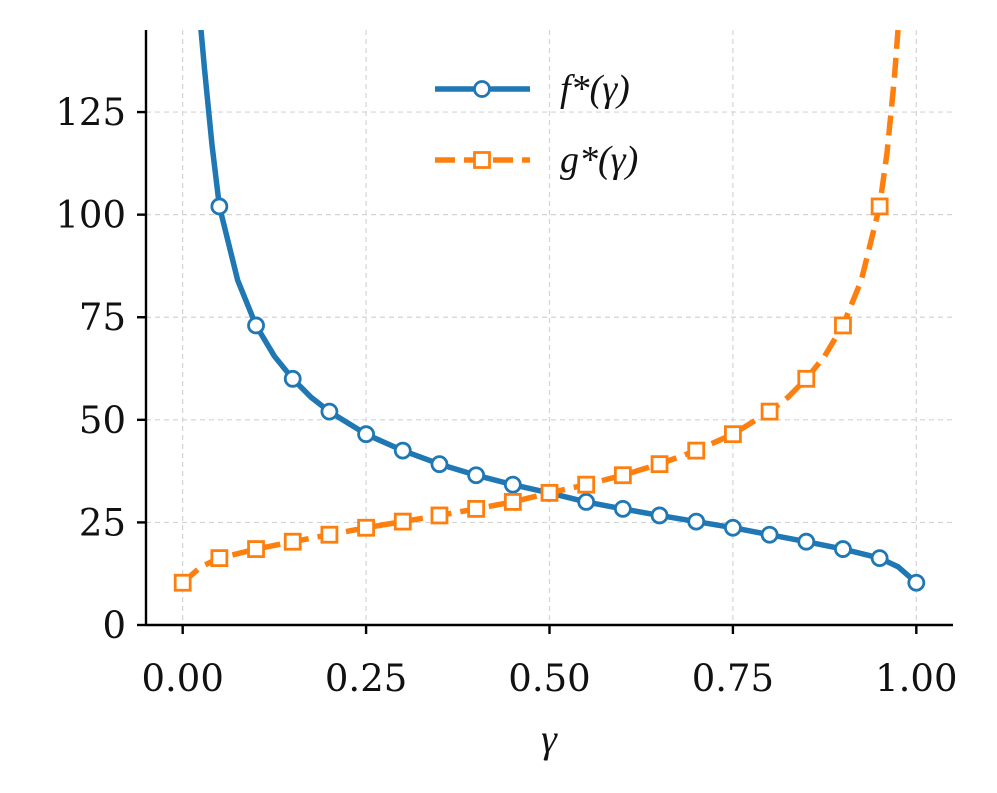 Image resolution: width=997 pixels, height=793 pixels. Describe the element at coordinates (549, 738) in the screenshot. I see `x-axis-title: γ` at that location.